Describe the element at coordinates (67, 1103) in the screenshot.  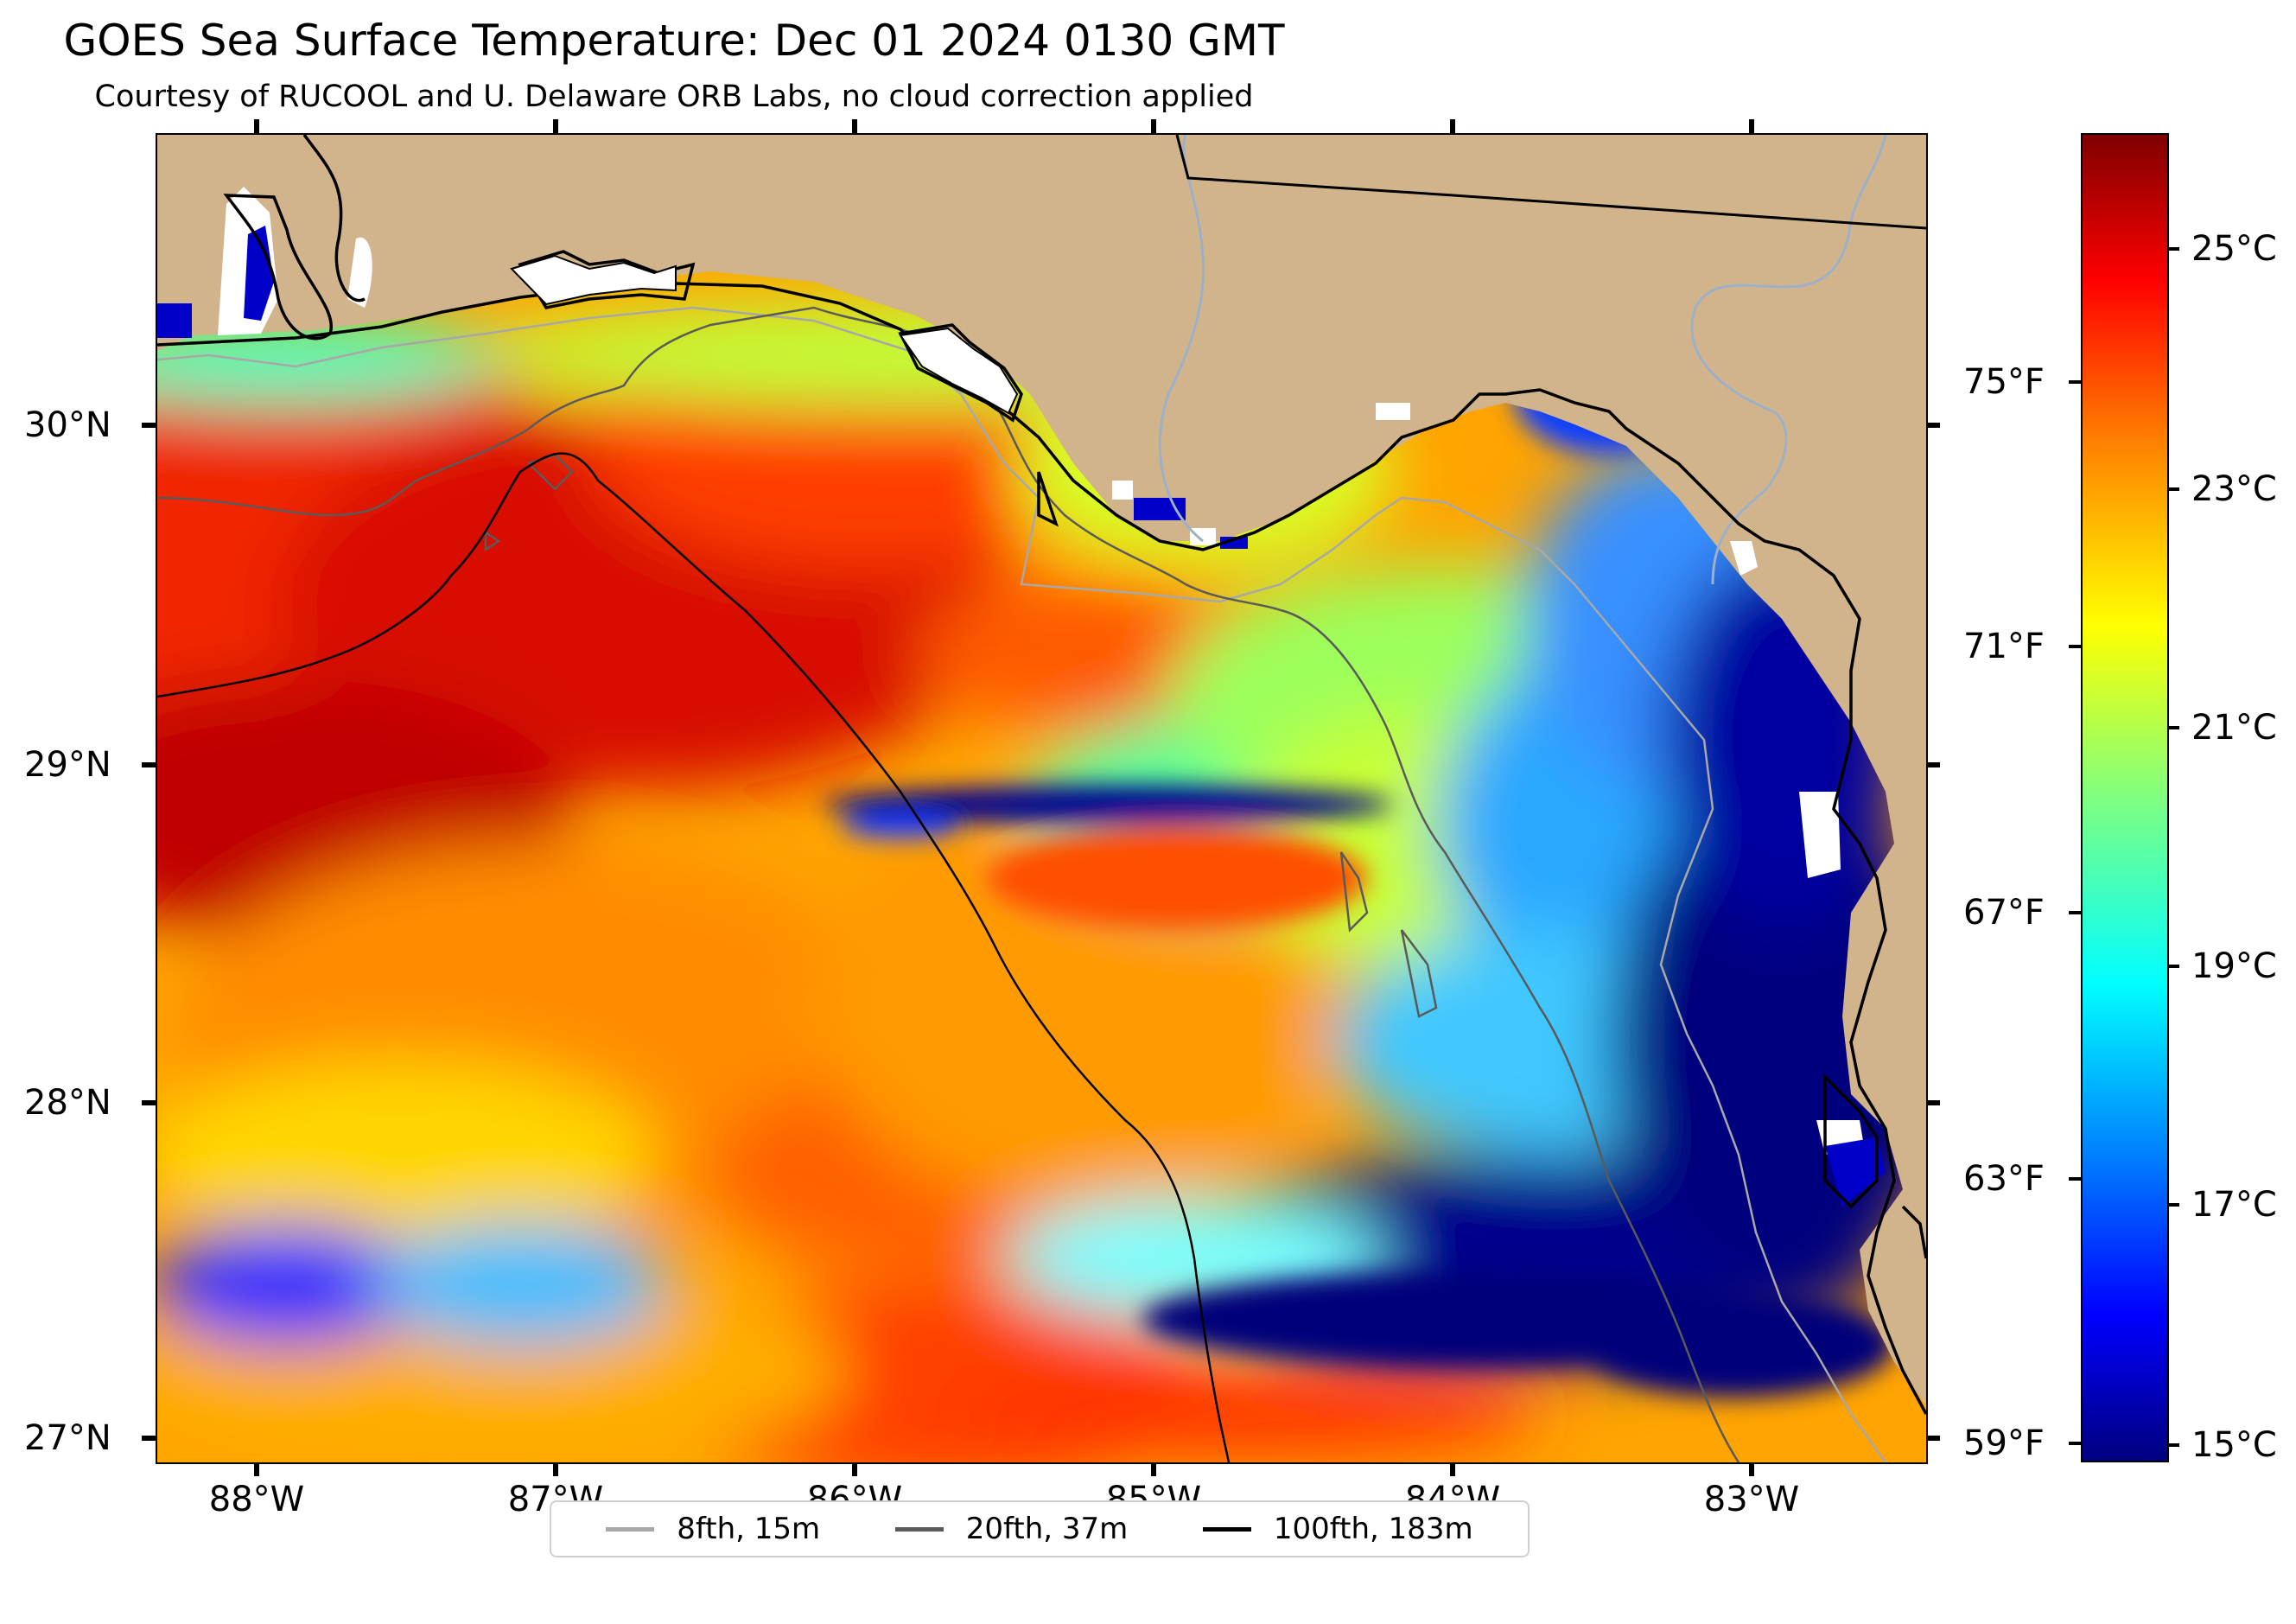
I see `lat-label-28n: 28°N` at that location.